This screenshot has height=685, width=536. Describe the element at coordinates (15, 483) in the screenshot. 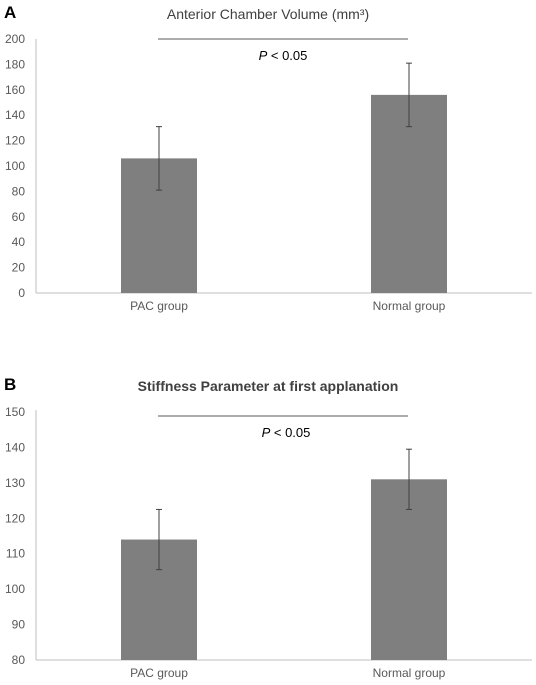

I see `y-tick-label: 130` at that location.